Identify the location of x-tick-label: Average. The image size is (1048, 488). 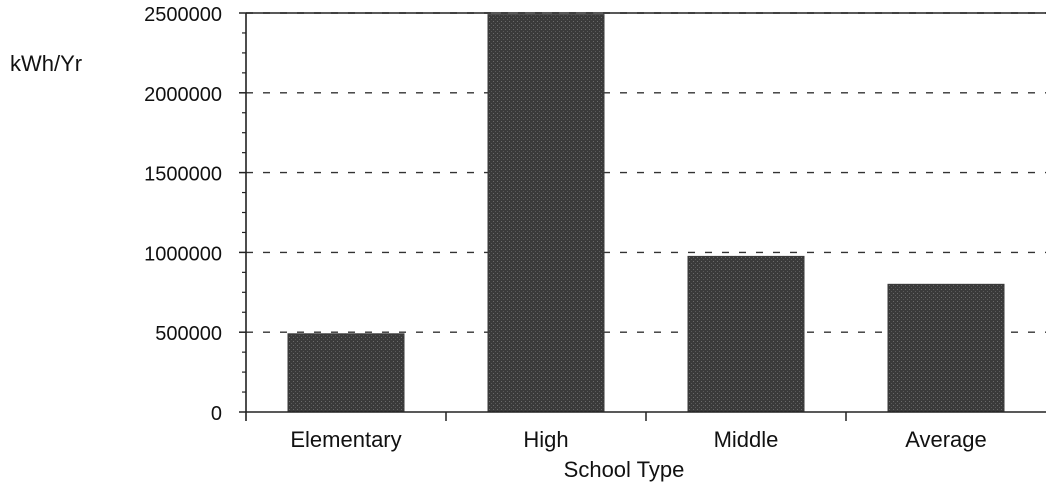
(946, 439).